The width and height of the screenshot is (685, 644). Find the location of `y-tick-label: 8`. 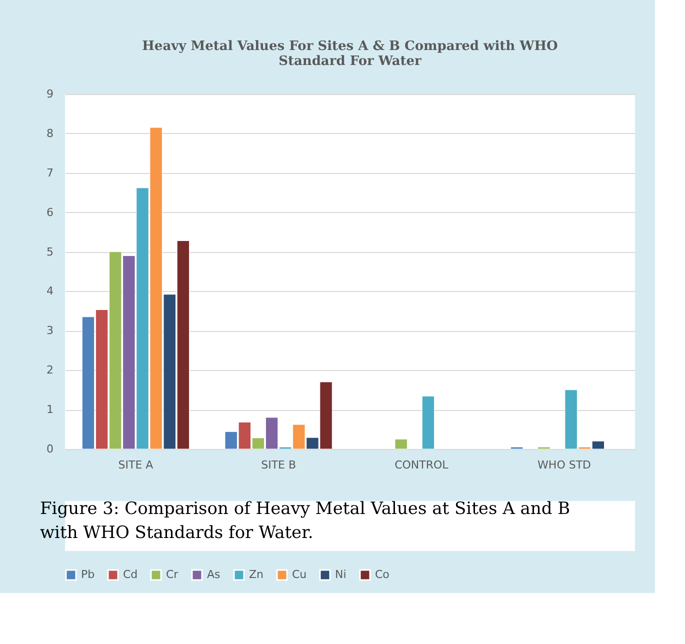

y-tick-label: 8 is located at coordinates (50, 133).